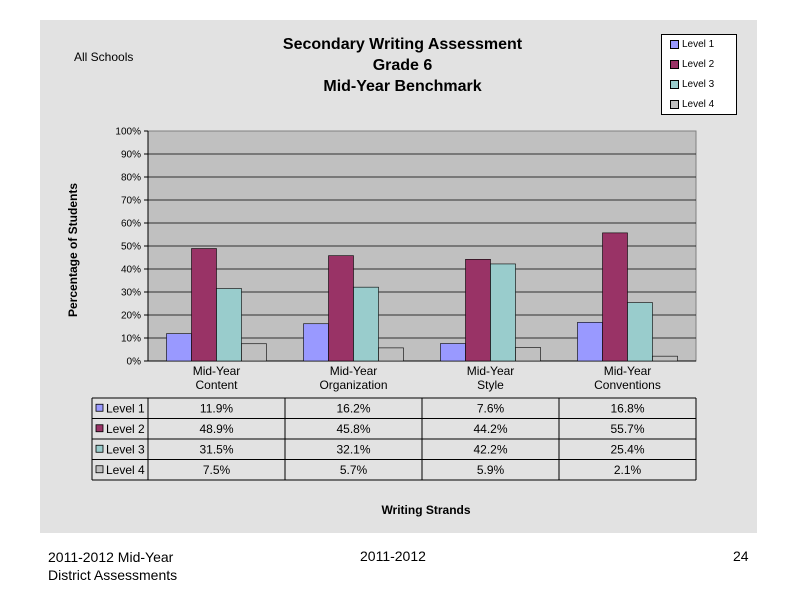 This screenshot has width=800, height=600. What do you see at coordinates (491, 470) in the screenshot?
I see `data-label: 5.9%` at bounding box center [491, 470].